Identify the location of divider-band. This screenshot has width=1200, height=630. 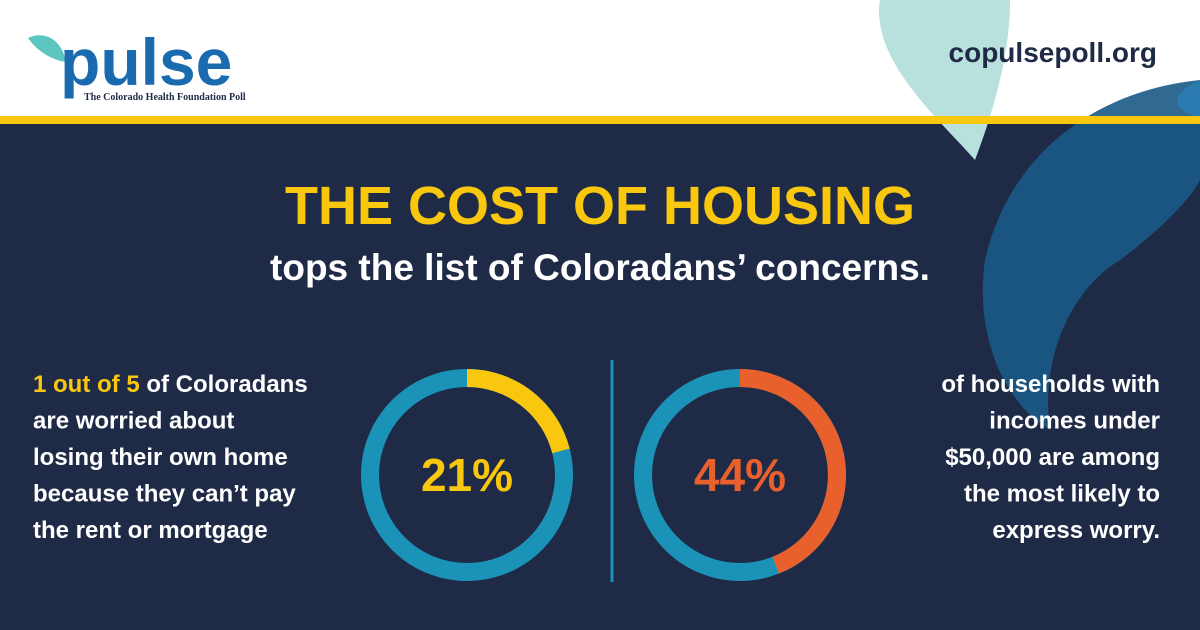
(600, 120).